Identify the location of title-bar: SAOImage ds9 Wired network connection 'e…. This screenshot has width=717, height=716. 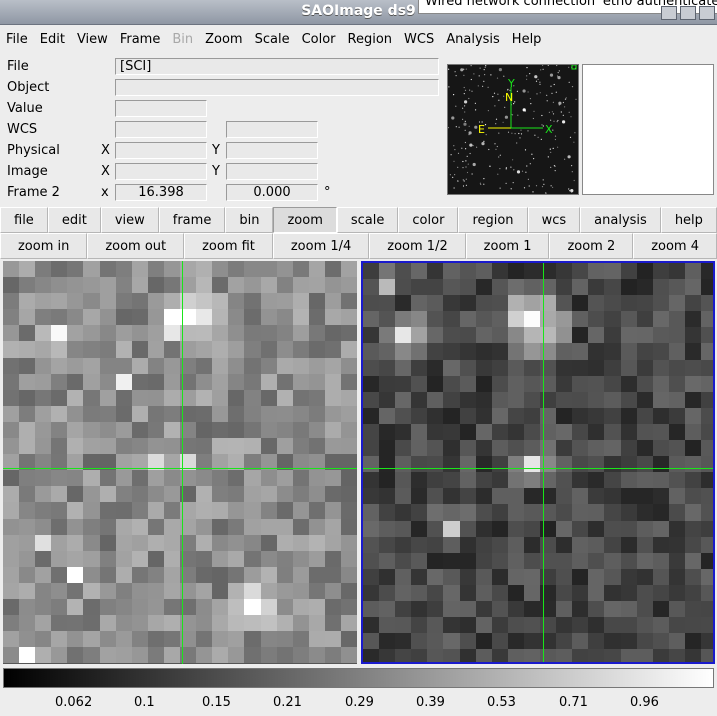
(358, 12).